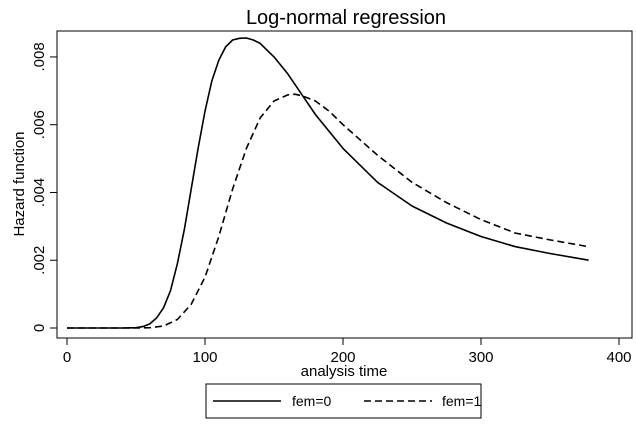 The height and width of the screenshot is (427, 636). What do you see at coordinates (39, 192) in the screenshot?
I see `y-tick-label-2: .004` at bounding box center [39, 192].